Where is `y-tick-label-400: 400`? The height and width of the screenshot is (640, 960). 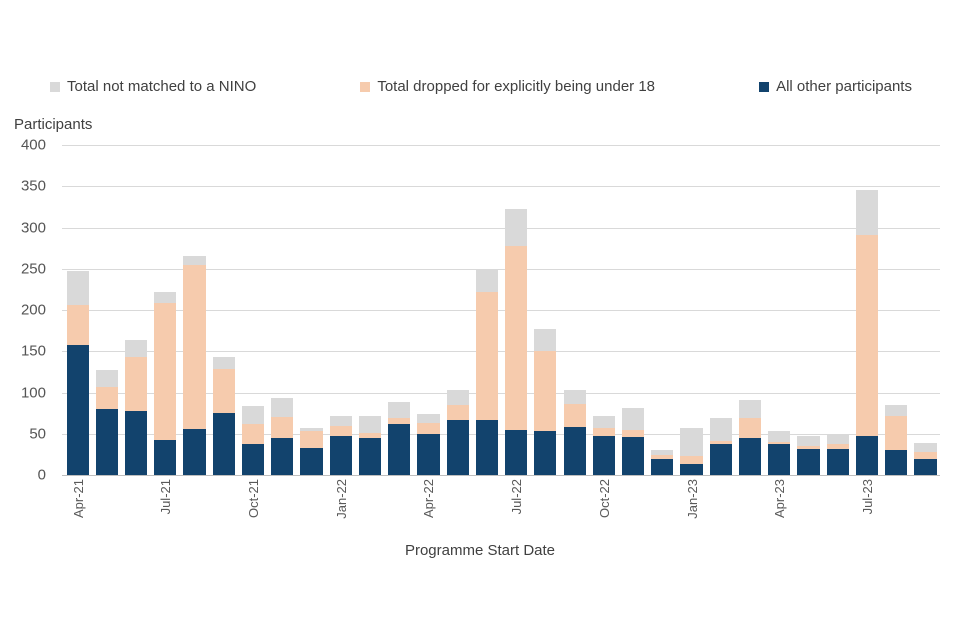
y-tick-label-400: 400 is located at coordinates (33, 145).